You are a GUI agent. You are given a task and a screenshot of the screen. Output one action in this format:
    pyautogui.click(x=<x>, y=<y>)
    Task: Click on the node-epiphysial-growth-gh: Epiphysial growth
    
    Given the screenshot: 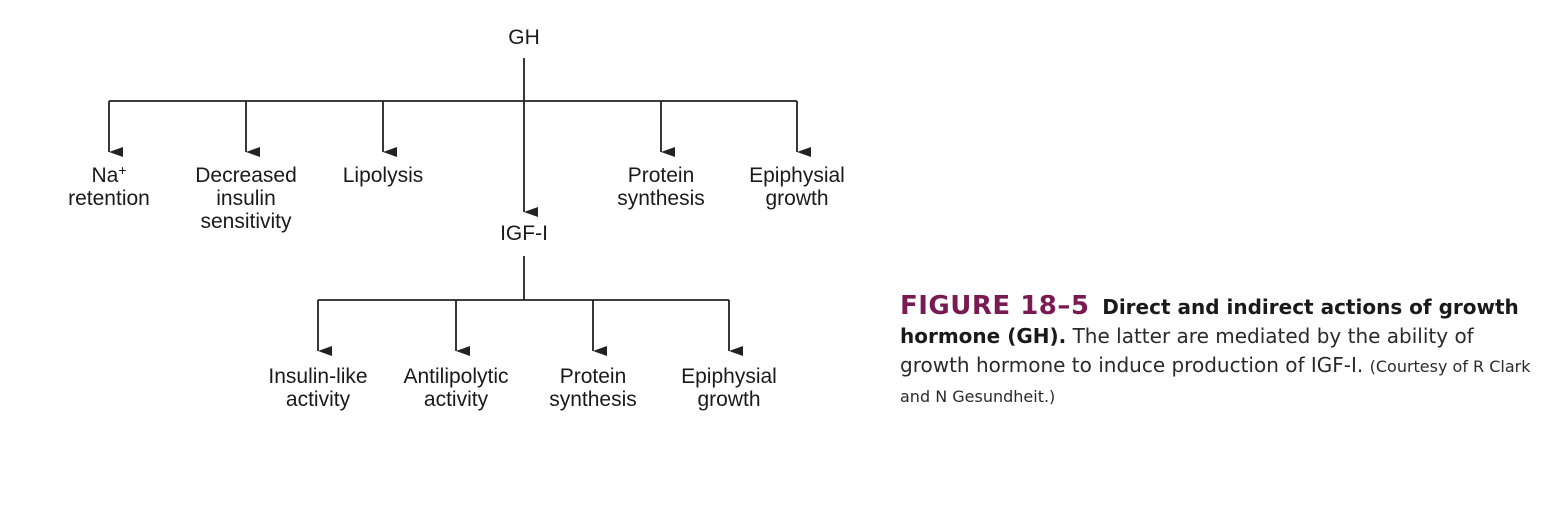 What is the action you would take?
    pyautogui.click(x=797, y=187)
    